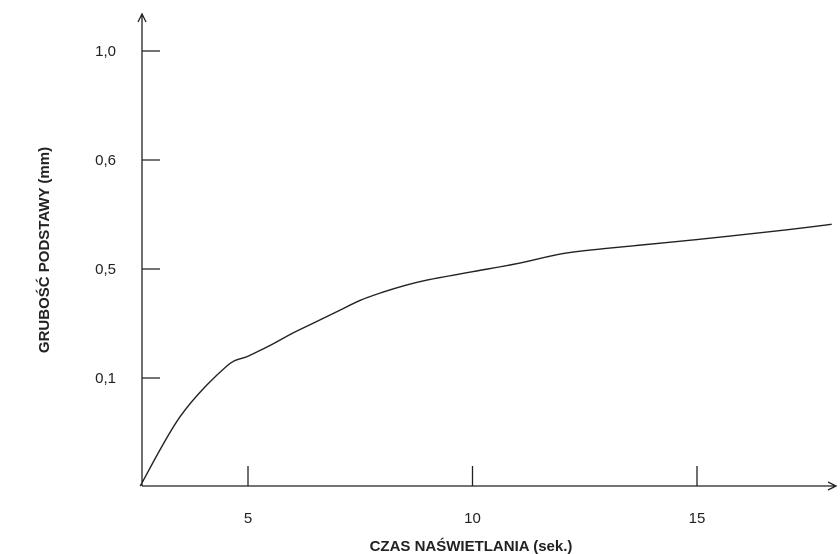 The width and height of the screenshot is (840, 554). I want to click on x-tick-label: 15, so click(697, 518).